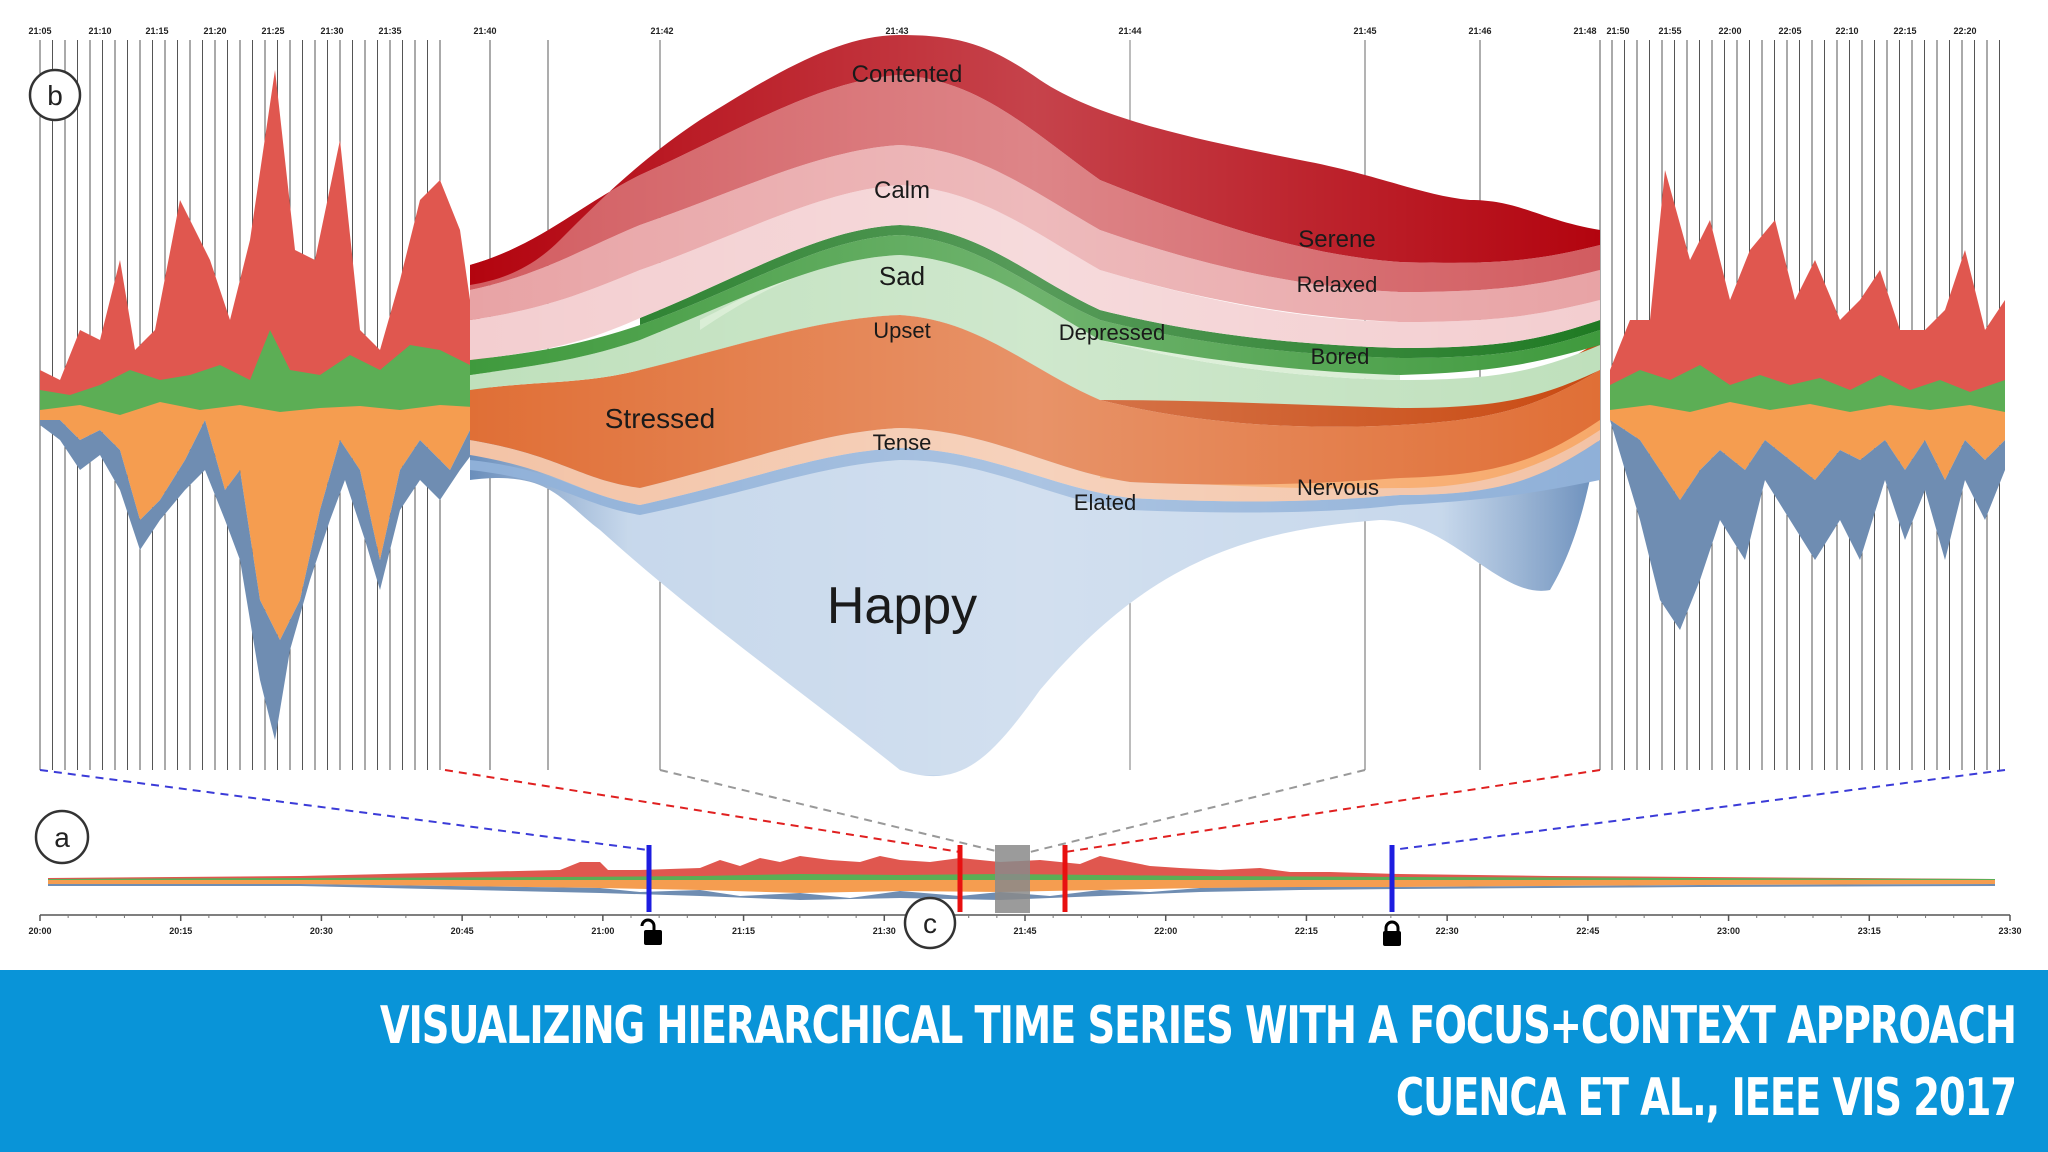  What do you see at coordinates (1112, 332) in the screenshot?
I see `label-depressed: Depressed` at bounding box center [1112, 332].